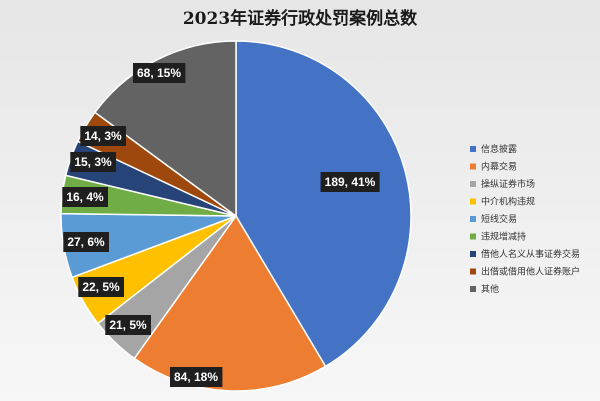  I want to click on data-label-text: 21, 5%, so click(128, 325).